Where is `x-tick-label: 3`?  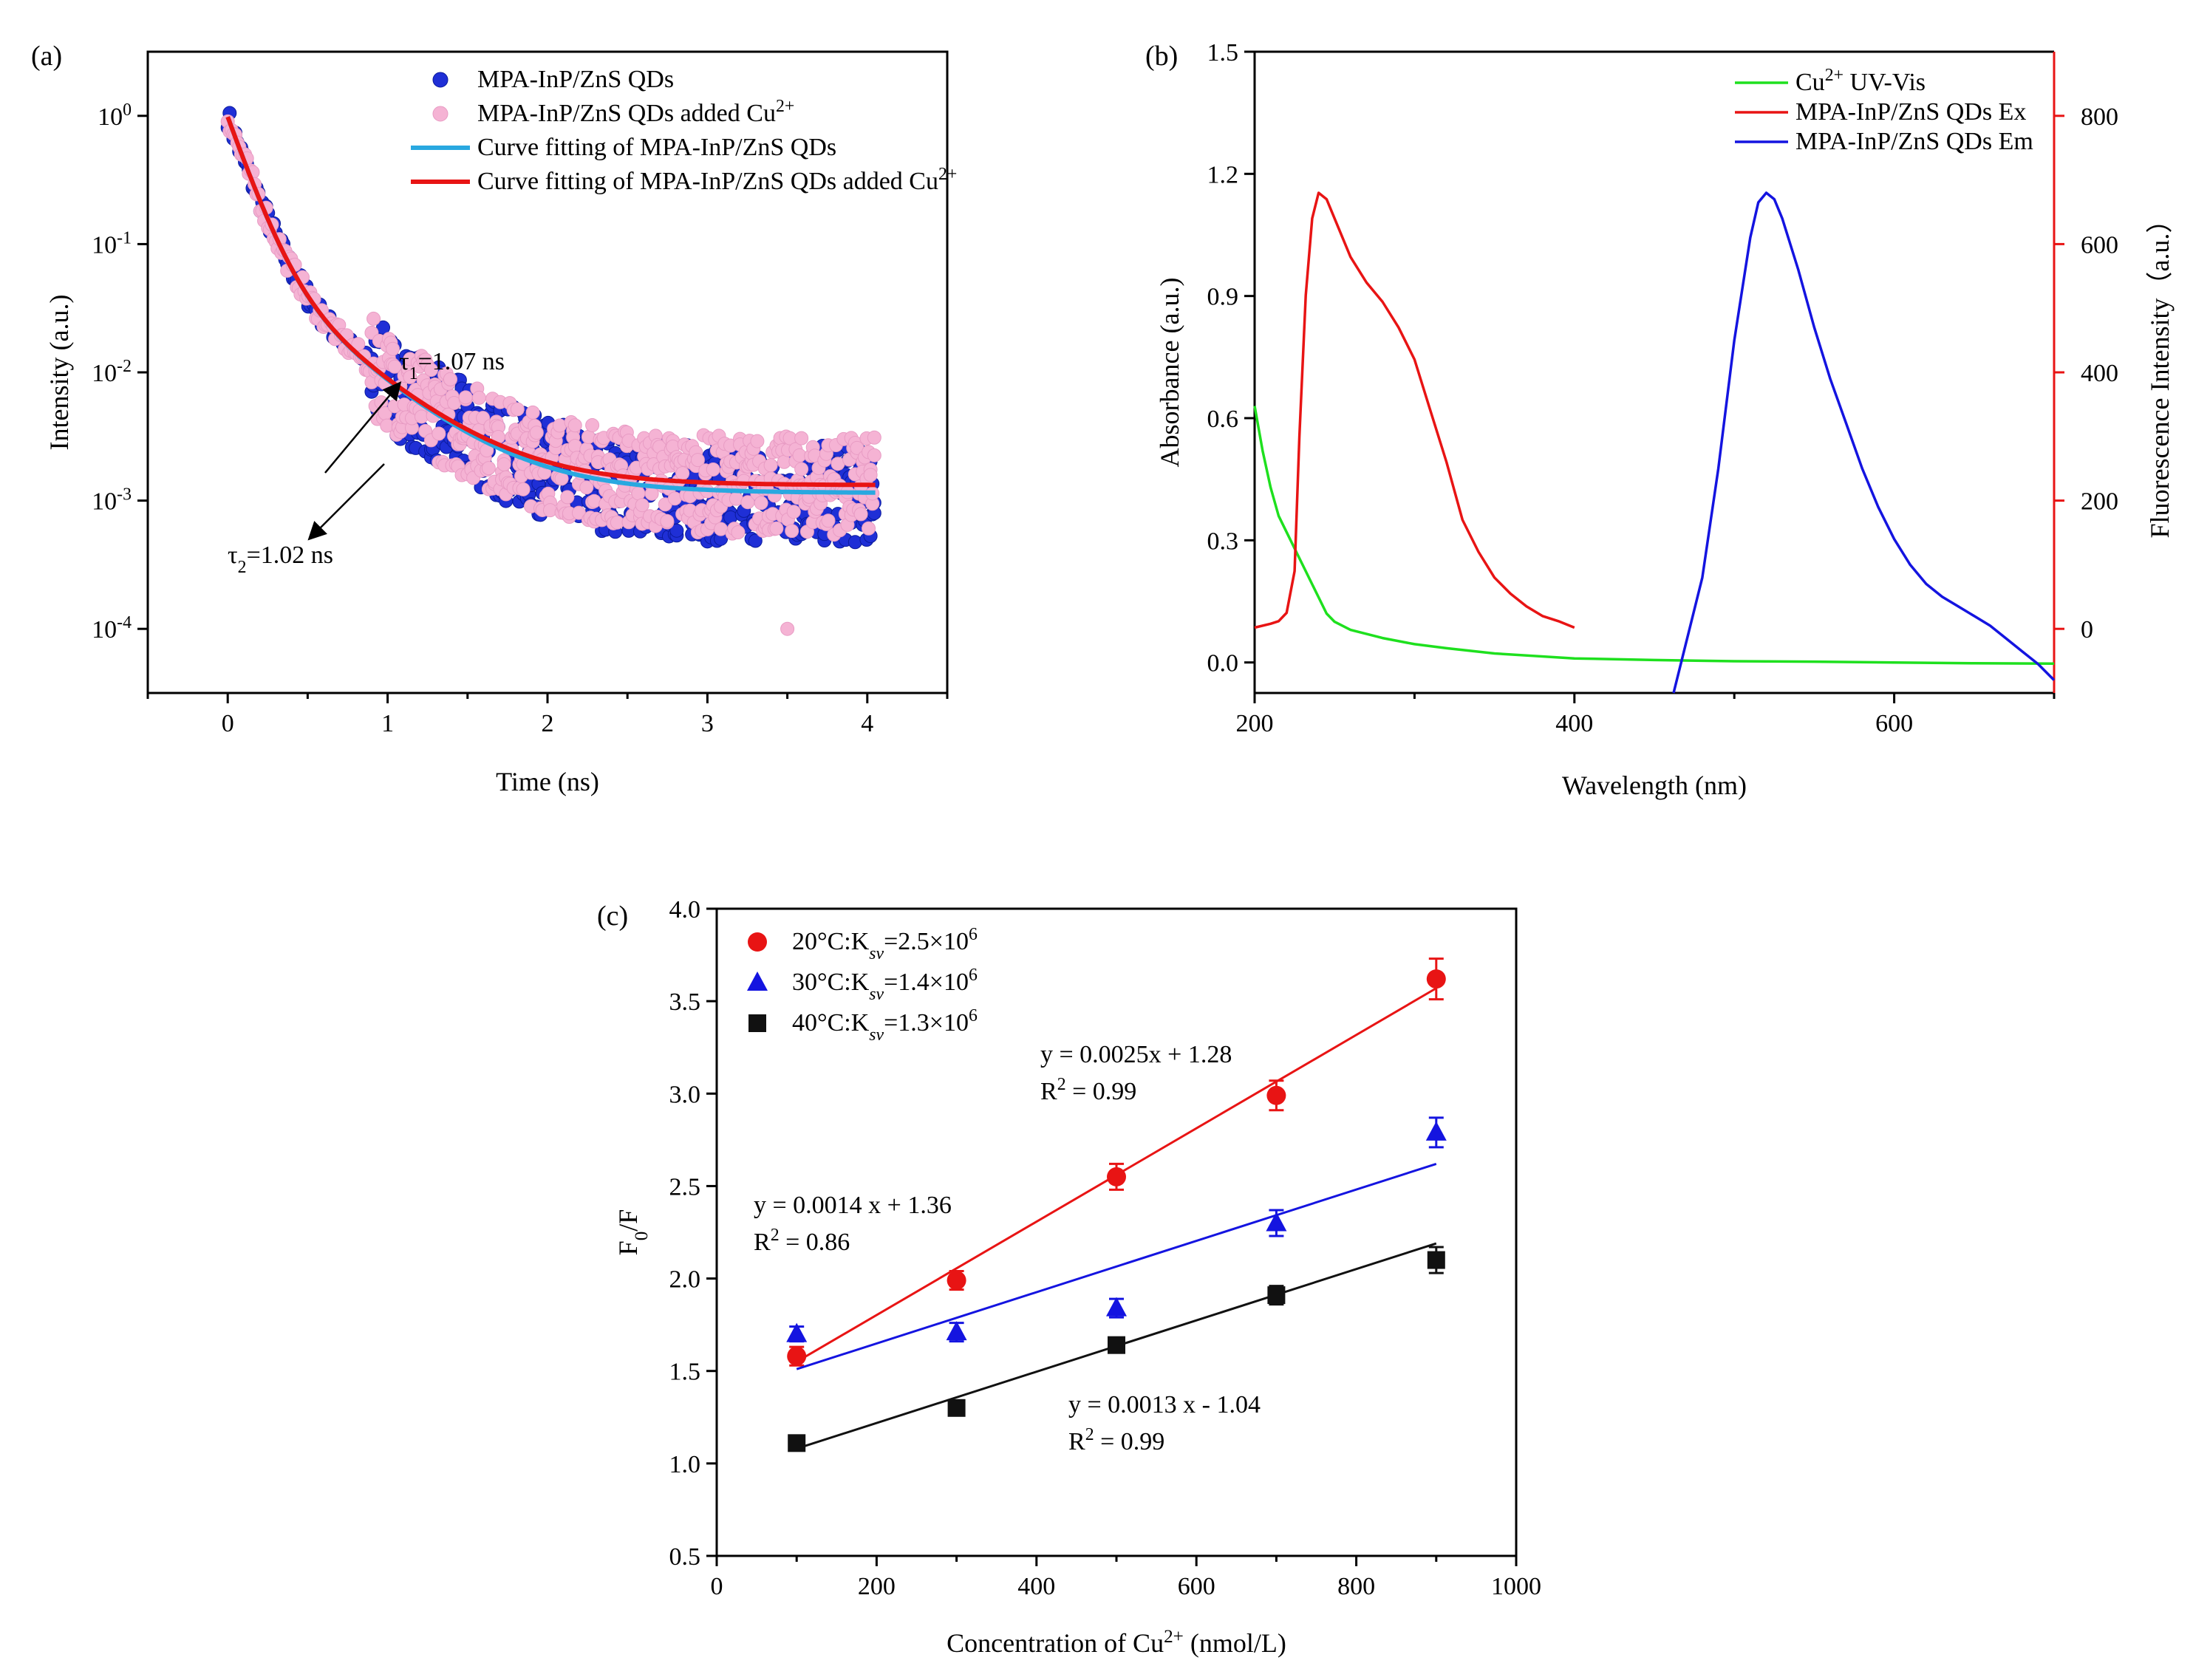
x-tick-label: 3 is located at coordinates (707, 723).